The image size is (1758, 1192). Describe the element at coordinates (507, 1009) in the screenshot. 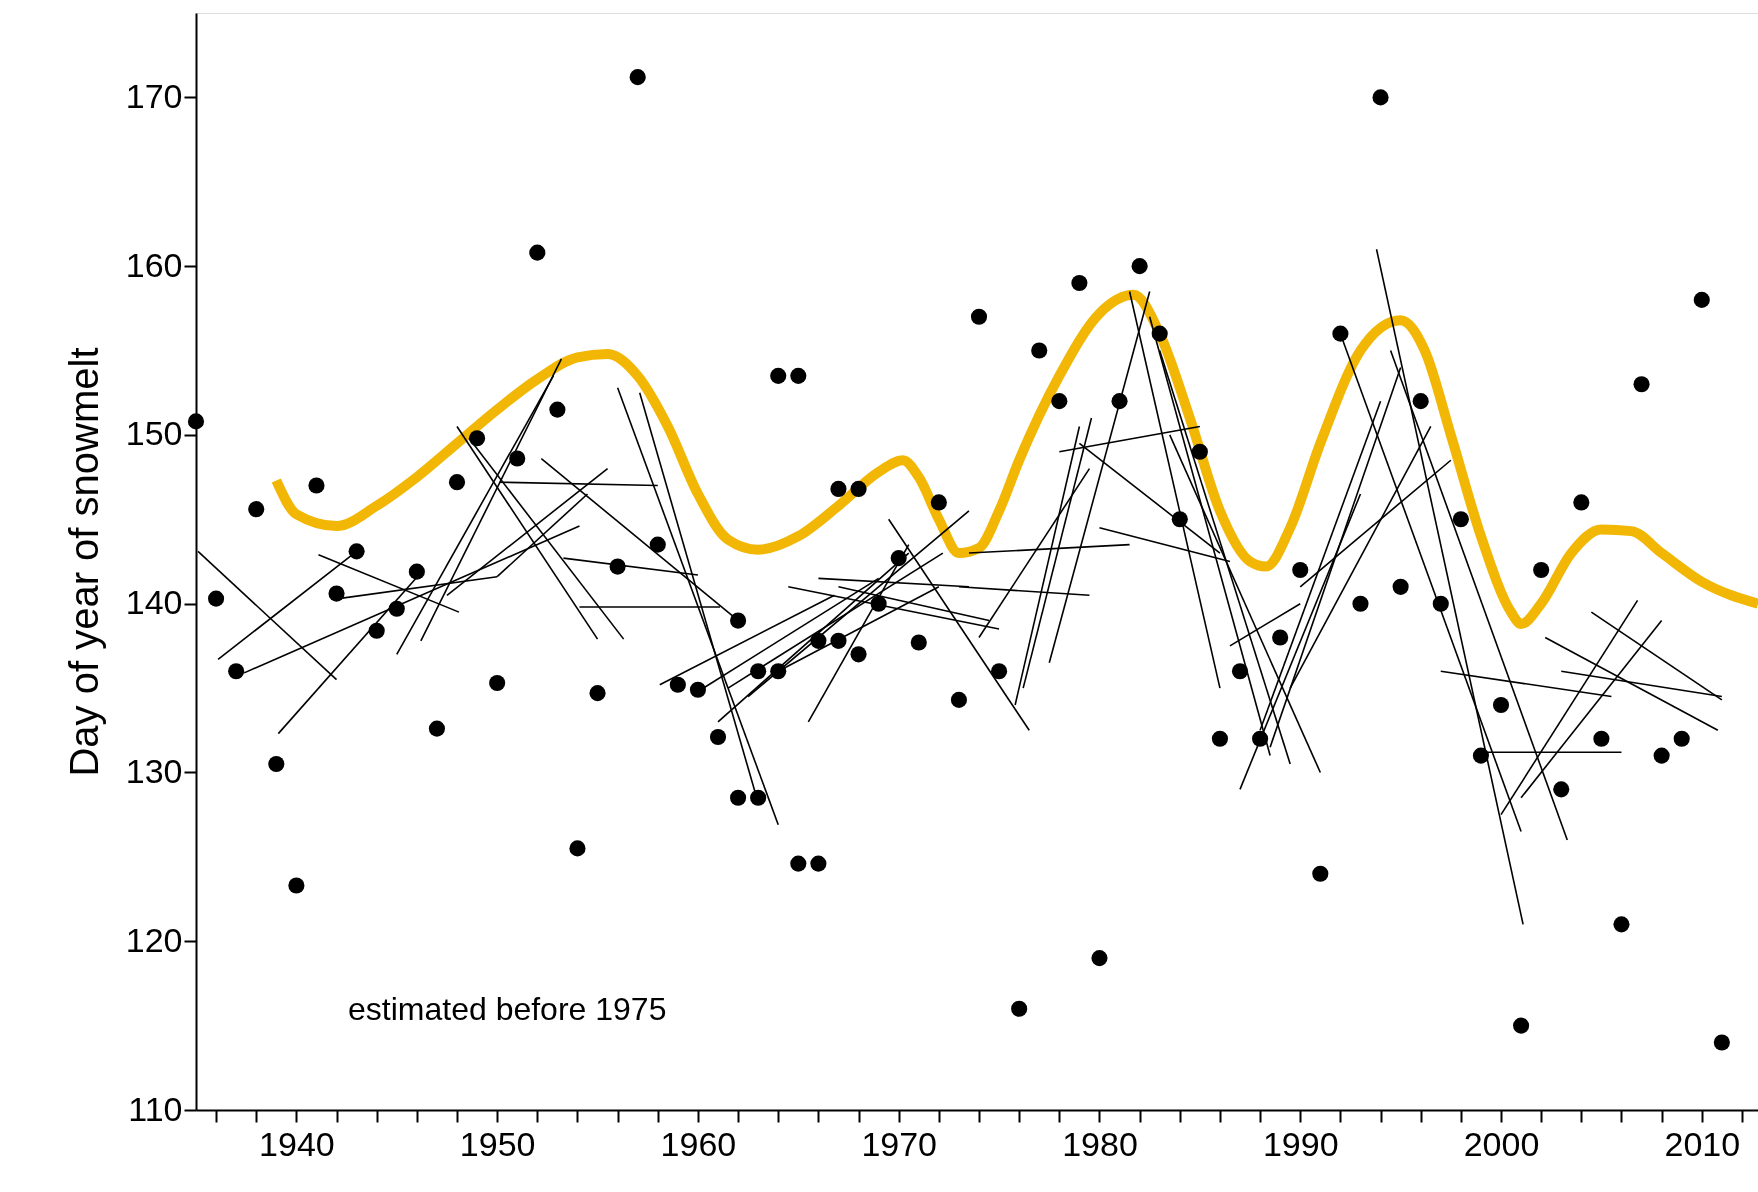

I see `annotation: estimated before 1975` at that location.